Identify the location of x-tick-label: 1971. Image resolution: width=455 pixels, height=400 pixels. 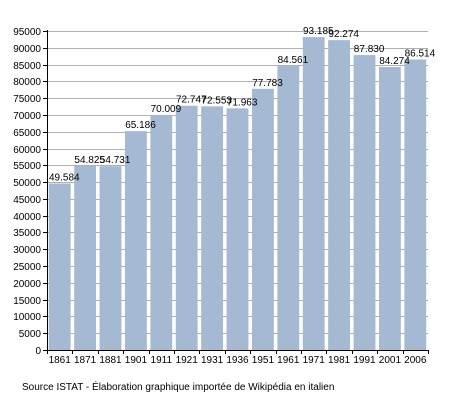
(314, 360).